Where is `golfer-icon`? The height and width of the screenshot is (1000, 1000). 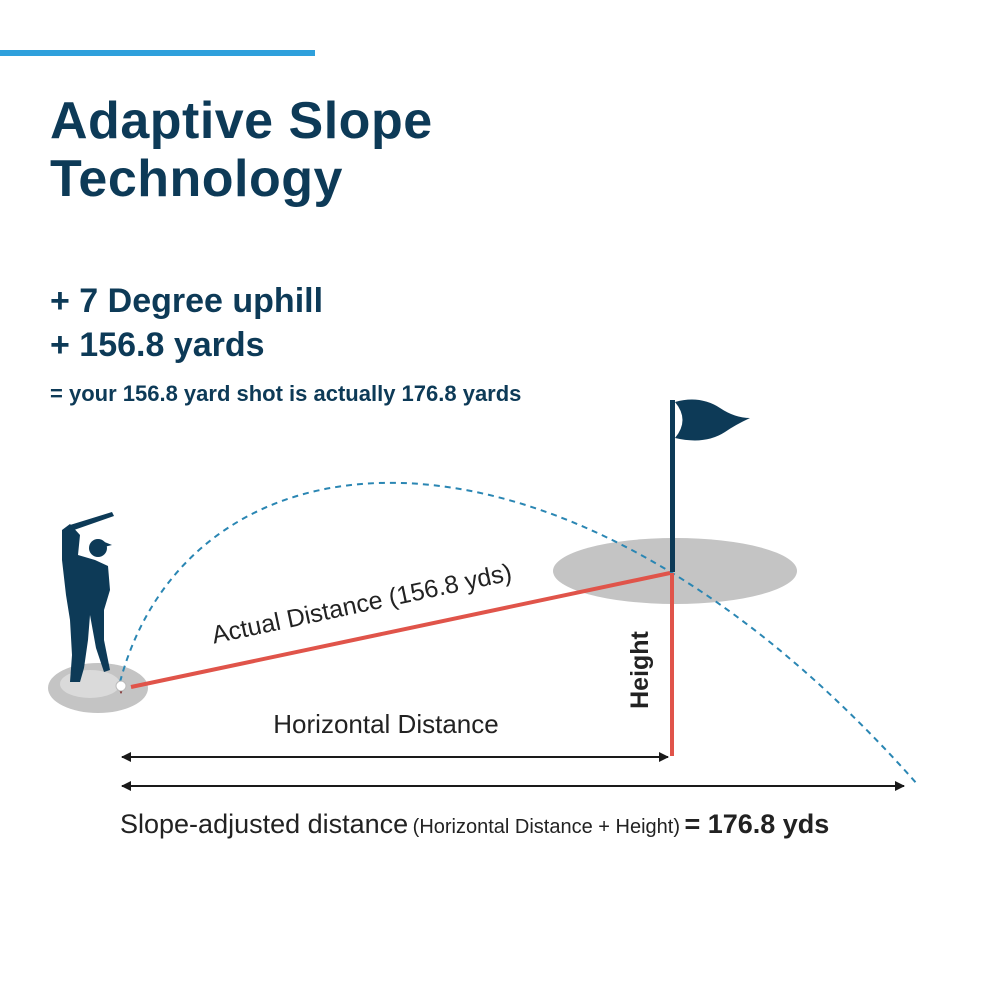 golfer-icon is located at coordinates (88, 597).